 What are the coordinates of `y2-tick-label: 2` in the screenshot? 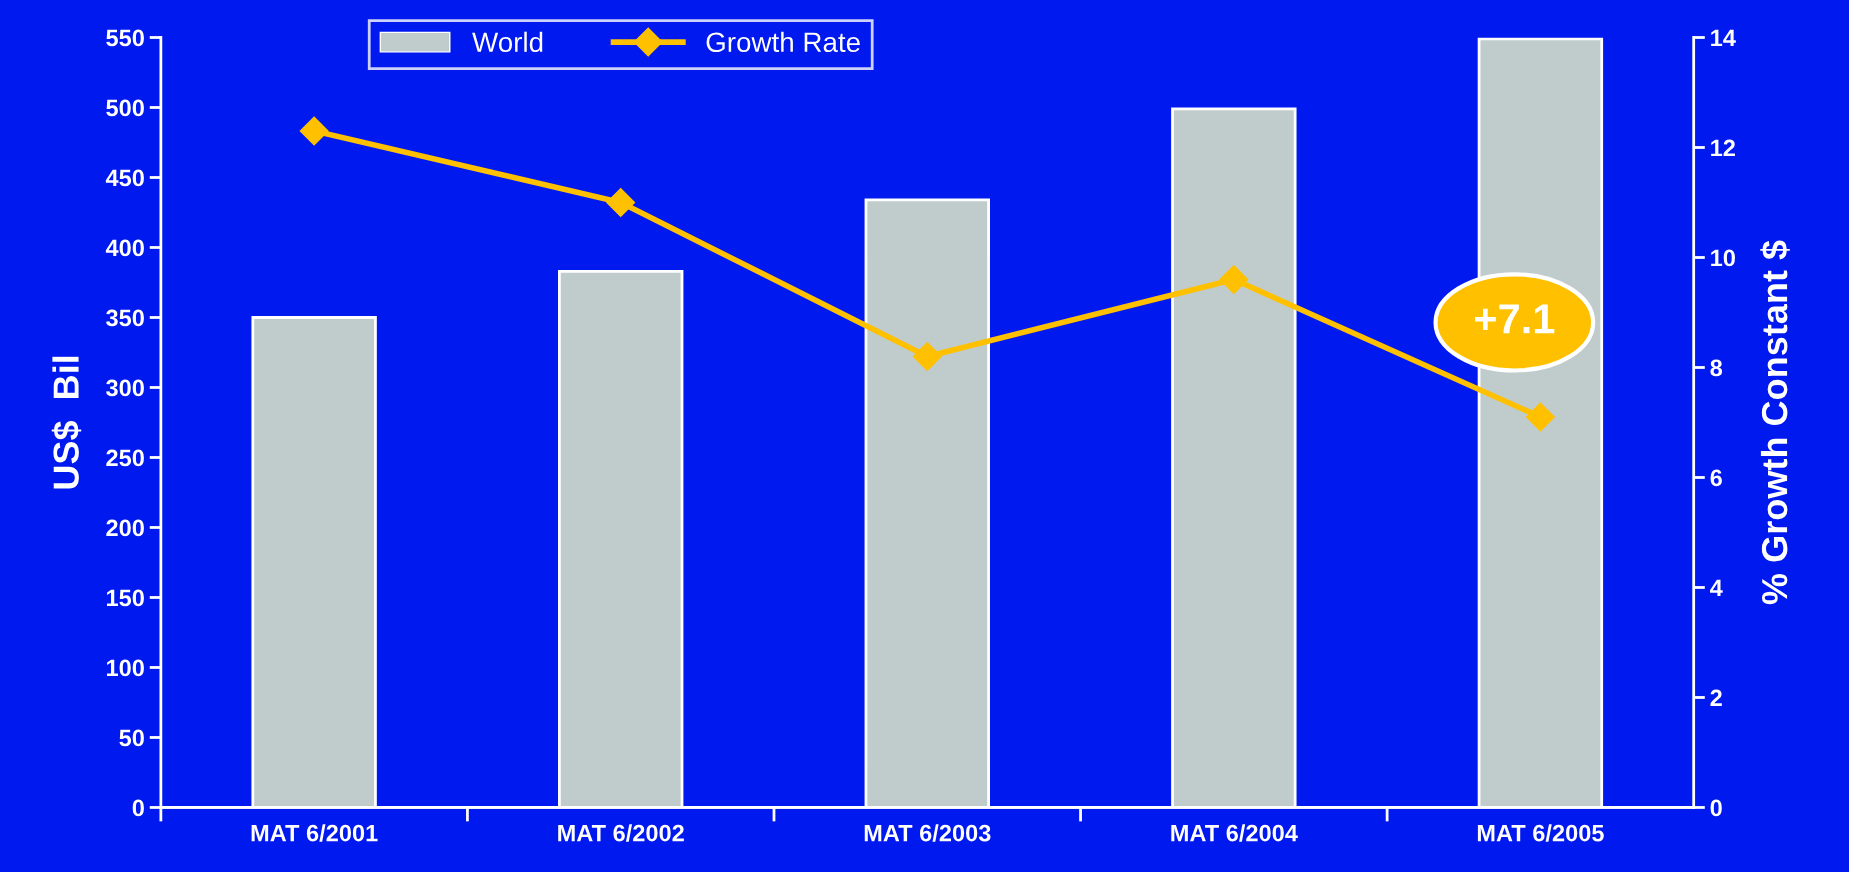 It's located at (1716, 698).